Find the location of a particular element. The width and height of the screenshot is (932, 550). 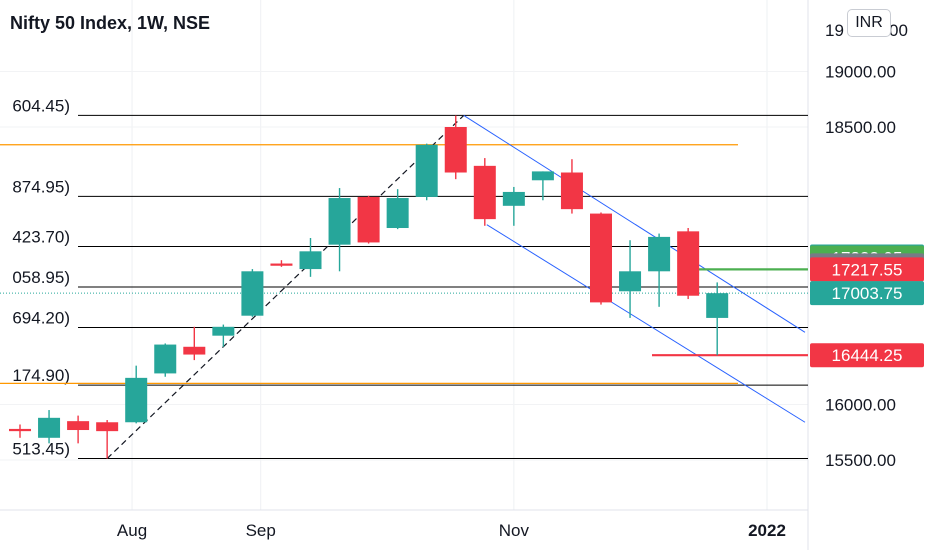

channel-upper-line is located at coordinates (634, 223).